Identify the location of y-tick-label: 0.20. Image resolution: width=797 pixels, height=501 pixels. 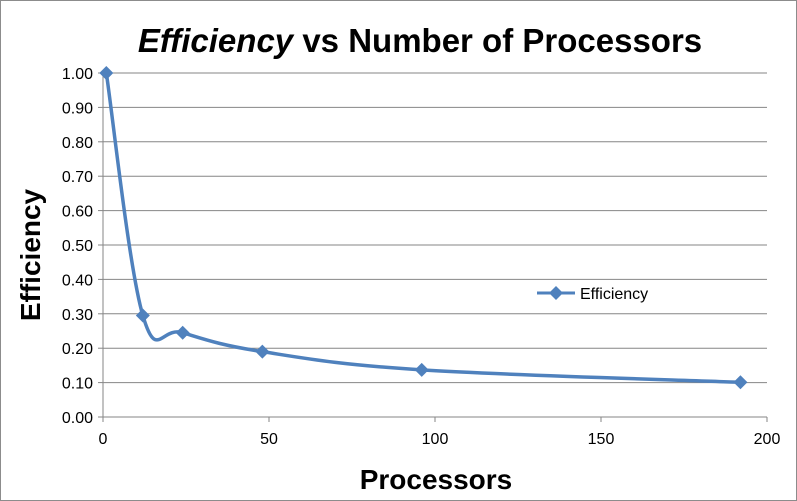
(77, 349).